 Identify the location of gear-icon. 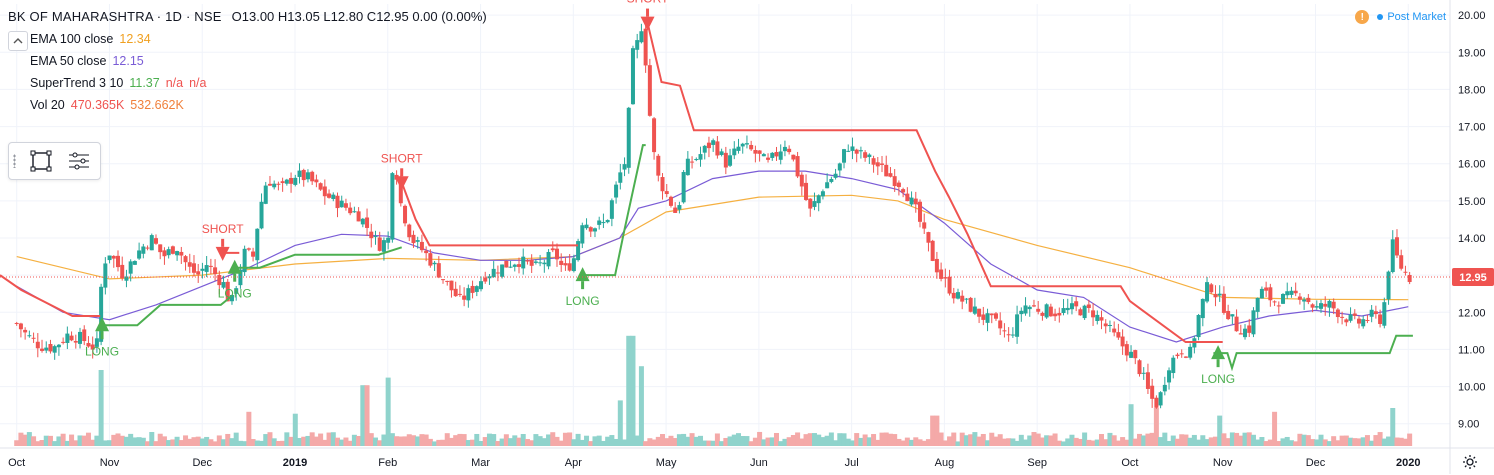
(1470, 462).